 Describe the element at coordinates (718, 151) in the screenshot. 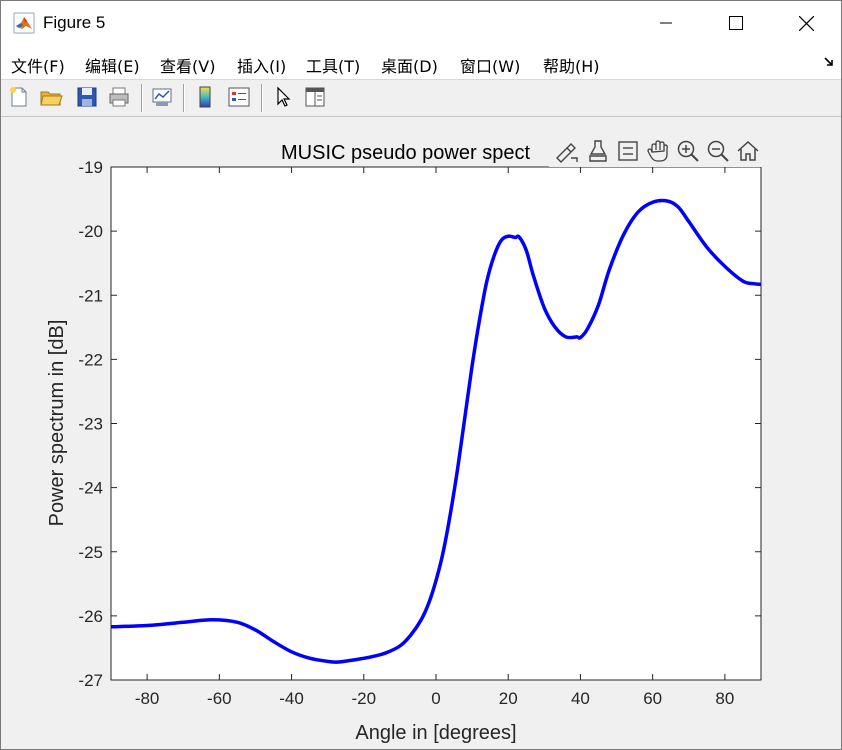

I see `zoom-out-icon` at that location.